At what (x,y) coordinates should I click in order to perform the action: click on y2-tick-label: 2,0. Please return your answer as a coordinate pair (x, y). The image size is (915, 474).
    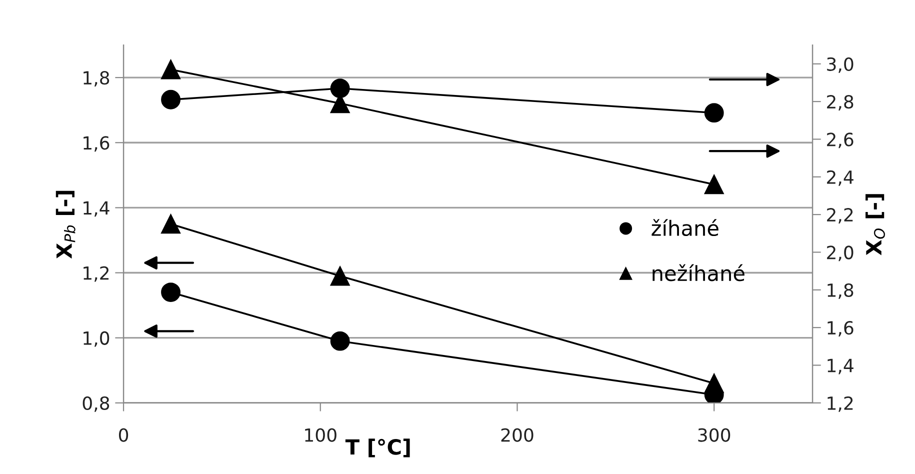
    Looking at the image, I should click on (840, 254).